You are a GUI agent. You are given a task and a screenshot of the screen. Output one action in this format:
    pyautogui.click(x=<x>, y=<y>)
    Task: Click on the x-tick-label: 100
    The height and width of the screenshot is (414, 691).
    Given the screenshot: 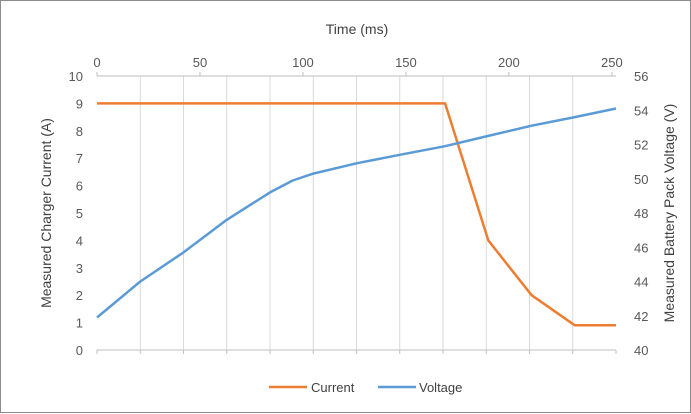 What is the action you would take?
    pyautogui.click(x=303, y=62)
    